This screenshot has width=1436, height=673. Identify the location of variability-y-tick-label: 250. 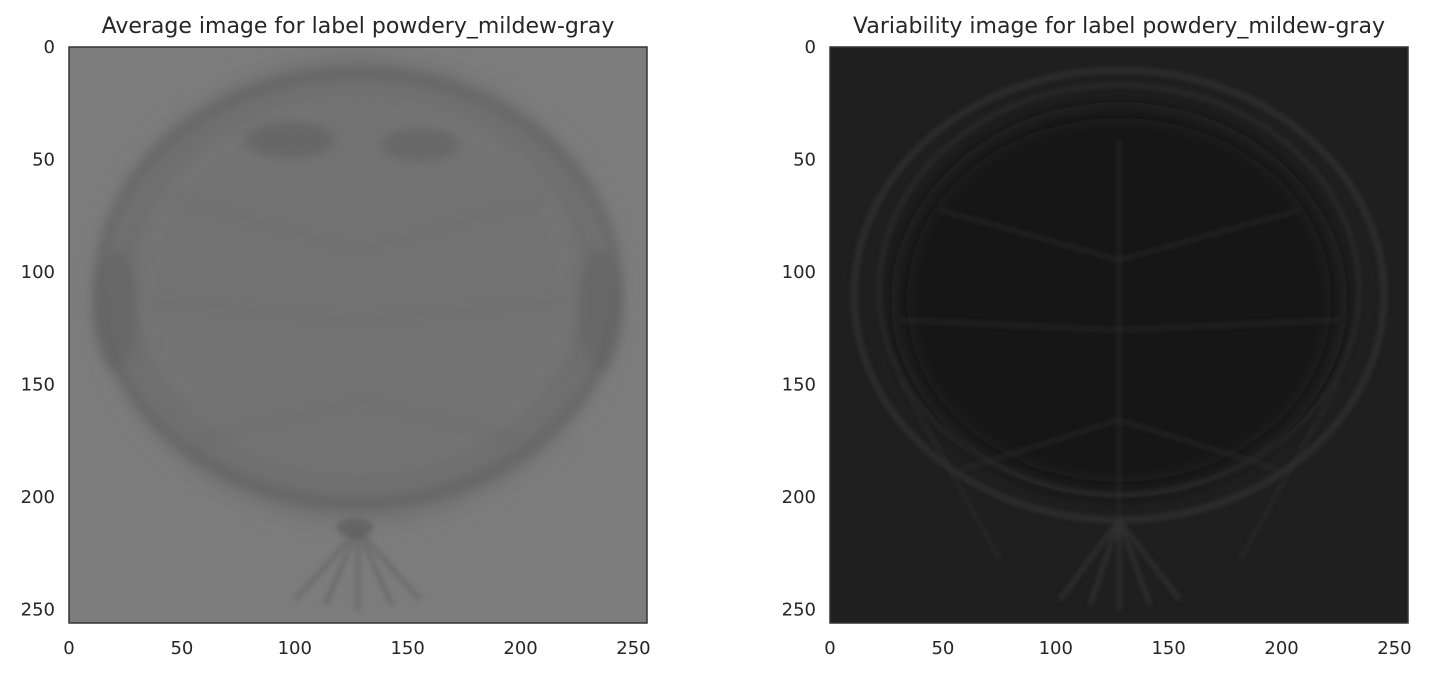
(799, 610).